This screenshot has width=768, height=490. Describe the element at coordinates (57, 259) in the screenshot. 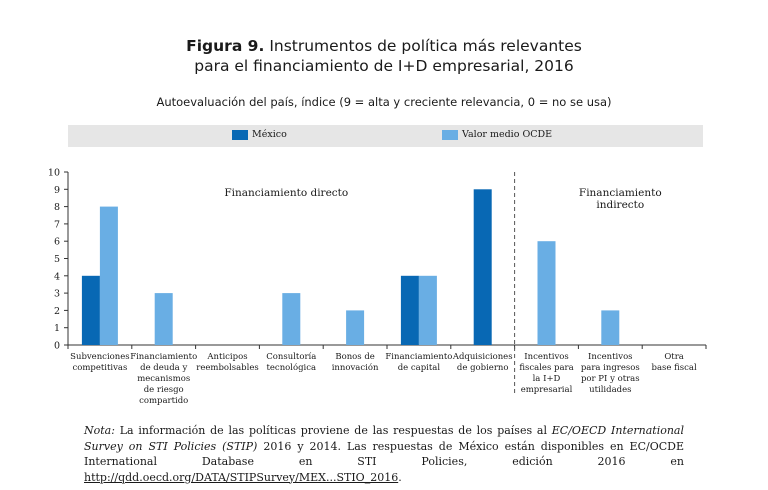

I see `y-tick-label: 5` at that location.